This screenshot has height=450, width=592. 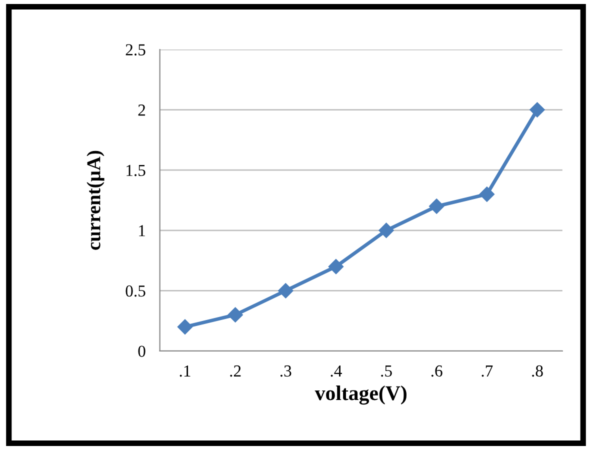 What do you see at coordinates (142, 110) in the screenshot?
I see `y-tick-label: 2` at bounding box center [142, 110].